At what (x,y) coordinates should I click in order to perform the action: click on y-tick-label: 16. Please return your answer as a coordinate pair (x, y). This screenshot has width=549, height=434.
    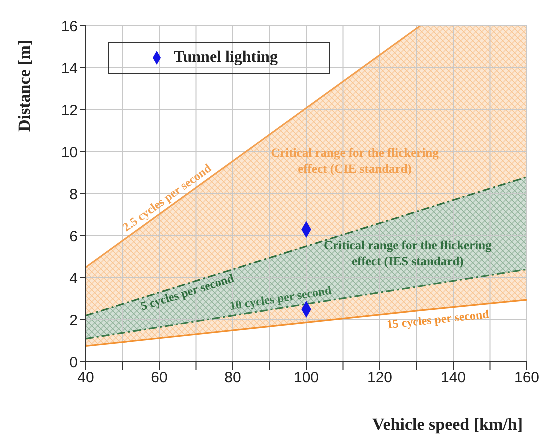
    Looking at the image, I should click on (69, 27).